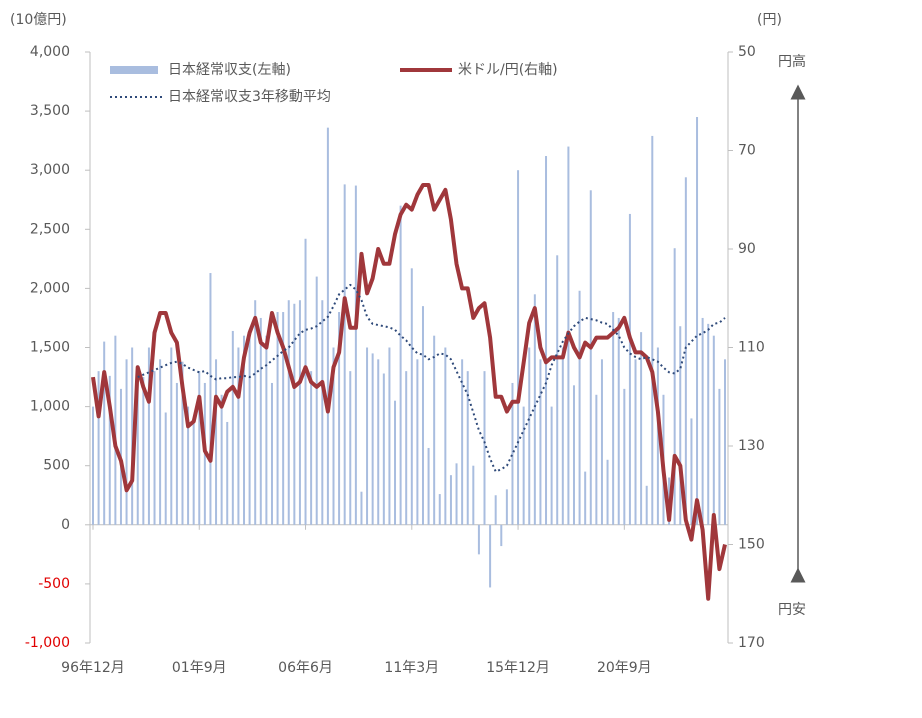 The image size is (922, 718). What do you see at coordinates (229, 70) in the screenshot?
I see `legend-label: 日本経常収支(左軸)` at bounding box center [229, 70].